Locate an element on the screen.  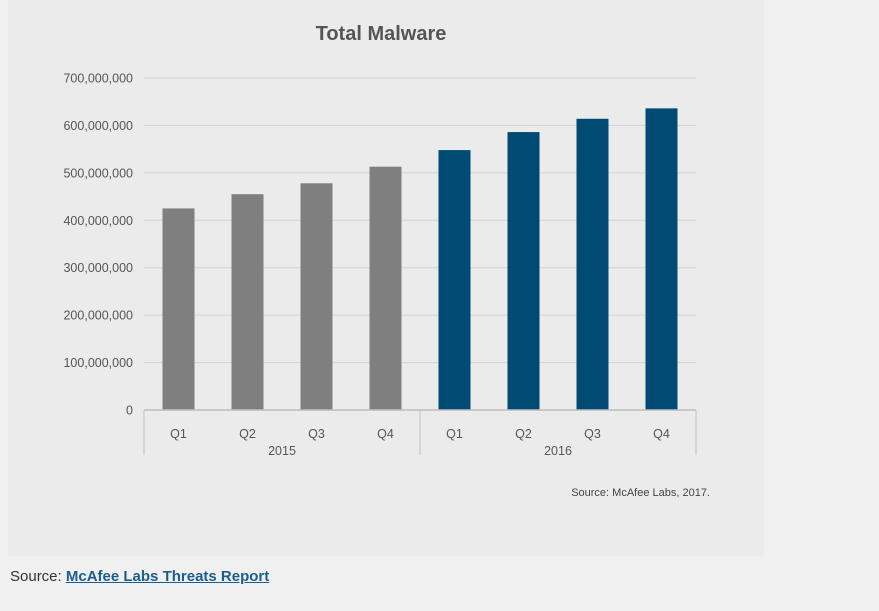
mcafee-report-link: McAfee Labs Threats Report is located at coordinates (167, 576).